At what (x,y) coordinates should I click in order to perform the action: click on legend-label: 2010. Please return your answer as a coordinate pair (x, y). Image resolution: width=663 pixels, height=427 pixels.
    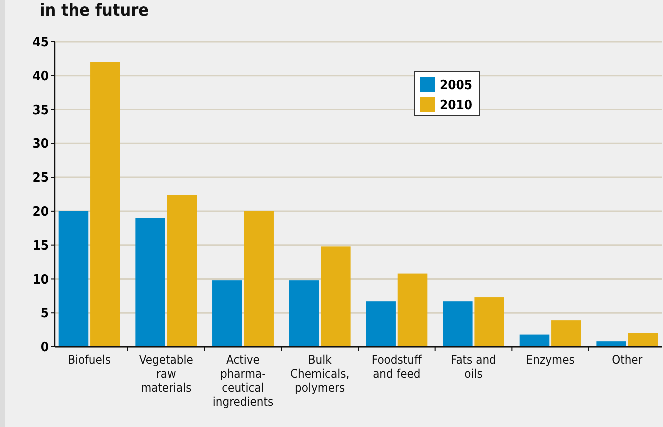
    Looking at the image, I should click on (456, 106).